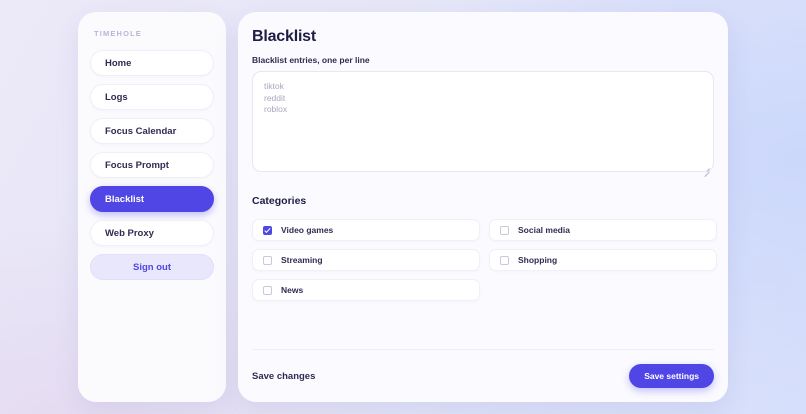 The image size is (806, 414). Describe the element at coordinates (267, 290) in the screenshot. I see `checkbox-news` at that location.